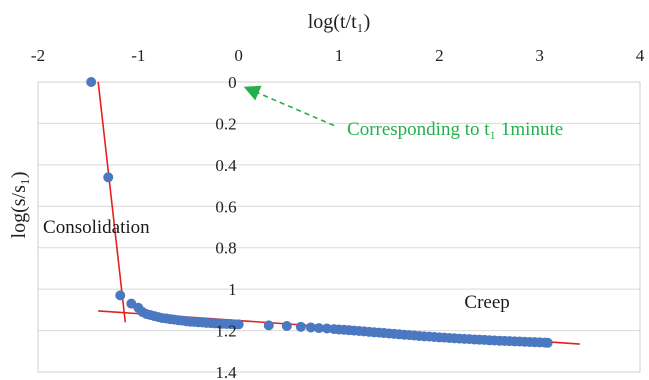 Image resolution: width=649 pixels, height=380 pixels. Describe the element at coordinates (226, 165) in the screenshot. I see `y-tick-label: 0.4` at that location.